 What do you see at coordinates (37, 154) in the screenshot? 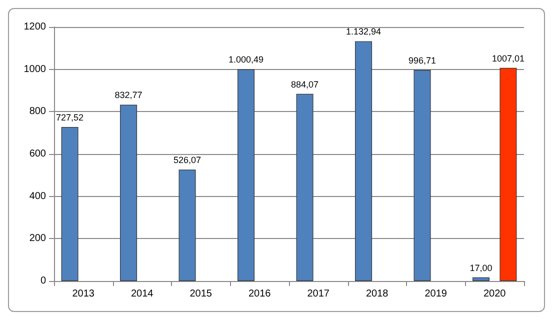
I see `y-tick-label: 600` at bounding box center [37, 154].